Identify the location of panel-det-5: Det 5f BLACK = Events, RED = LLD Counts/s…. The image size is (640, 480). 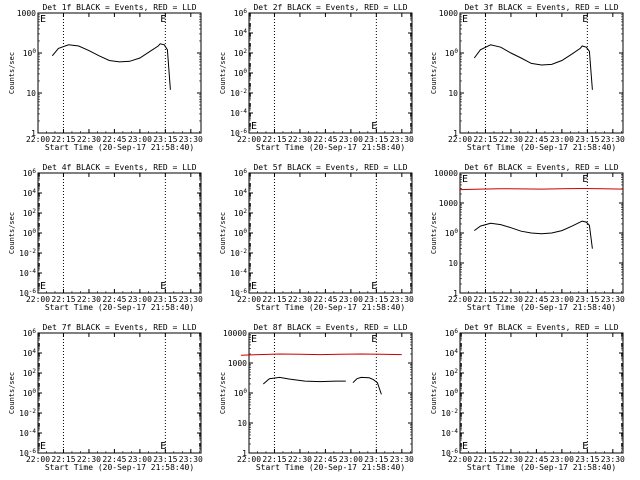
(316, 237).